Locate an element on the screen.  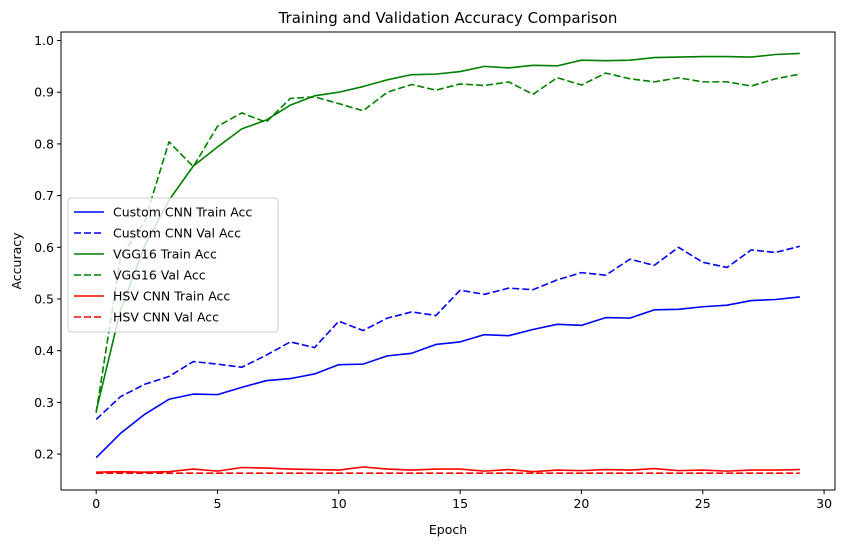
x-tick-label: 20 is located at coordinates (581, 503).